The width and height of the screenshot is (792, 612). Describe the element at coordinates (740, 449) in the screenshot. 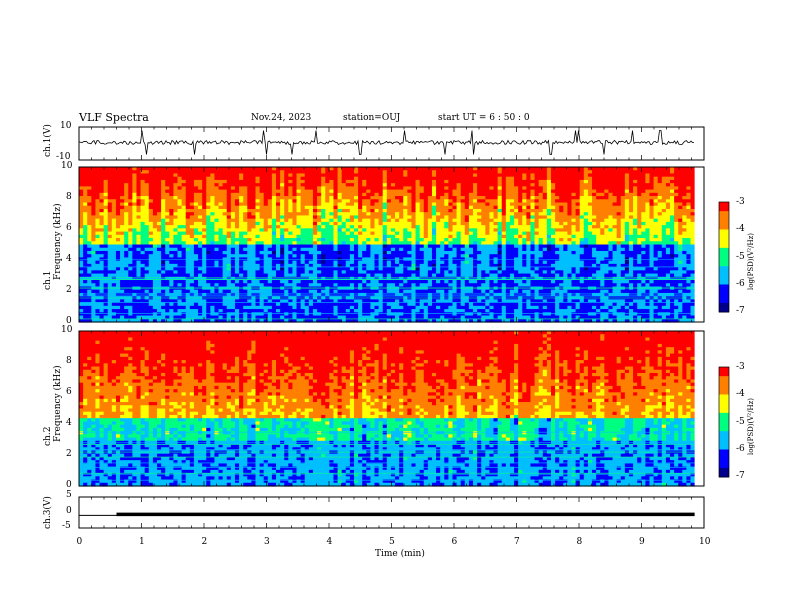

I see `cb2-tick-6: -6` at that location.